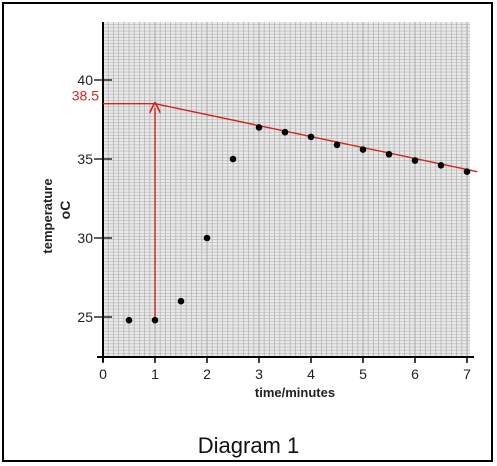 This screenshot has width=497, height=466. Describe the element at coordinates (103, 374) in the screenshot. I see `x-tick-label: 0` at that location.